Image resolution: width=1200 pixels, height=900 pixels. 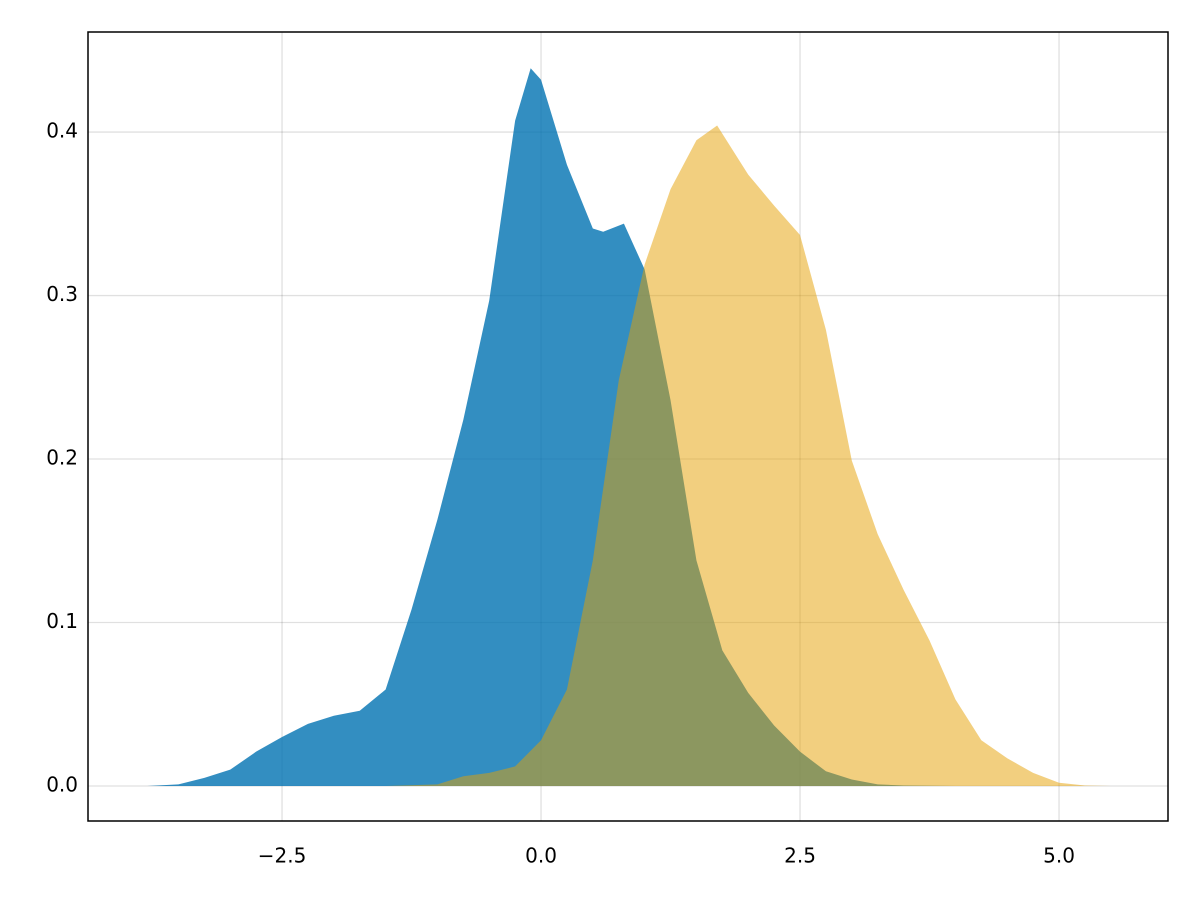 What do you see at coordinates (62, 131) in the screenshot?
I see `y-tick-label: 0.4` at bounding box center [62, 131].